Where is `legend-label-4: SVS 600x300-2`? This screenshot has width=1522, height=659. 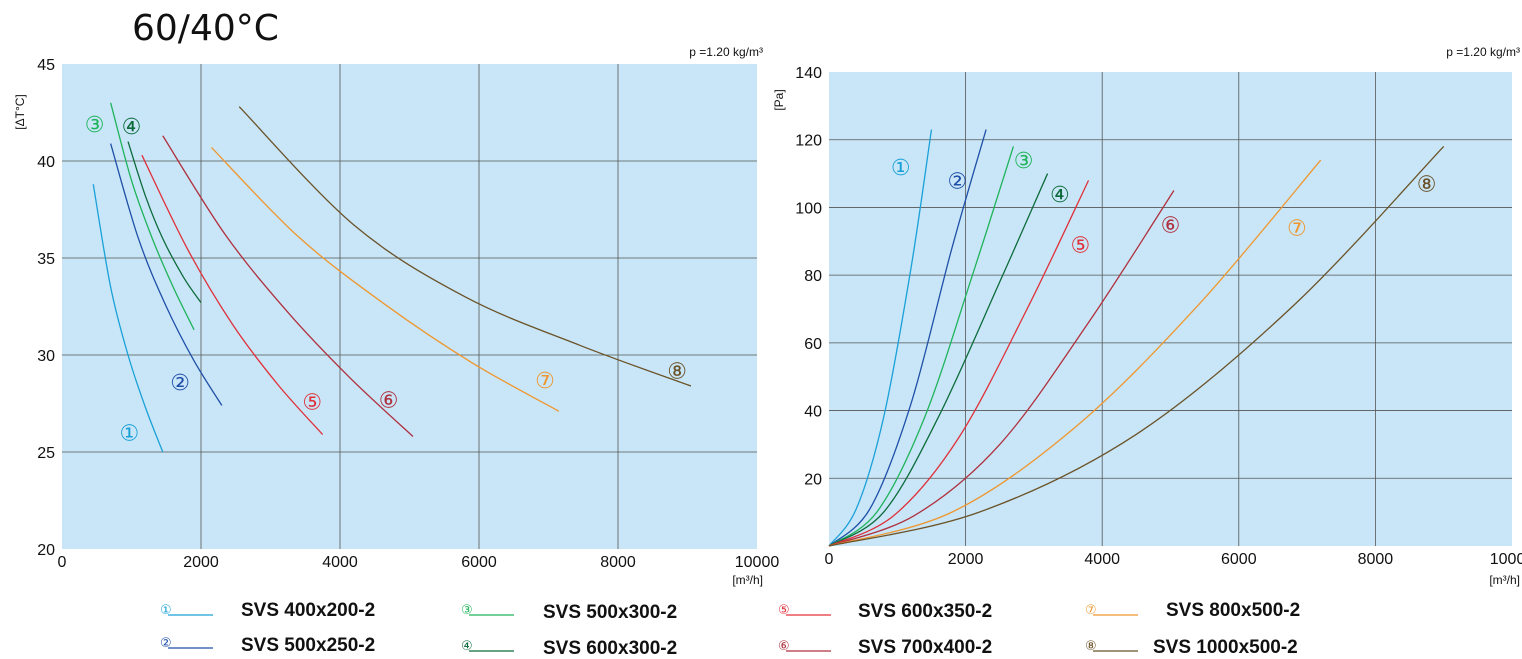
legend-label-4: SVS 600x300-2 is located at coordinates (610, 648).